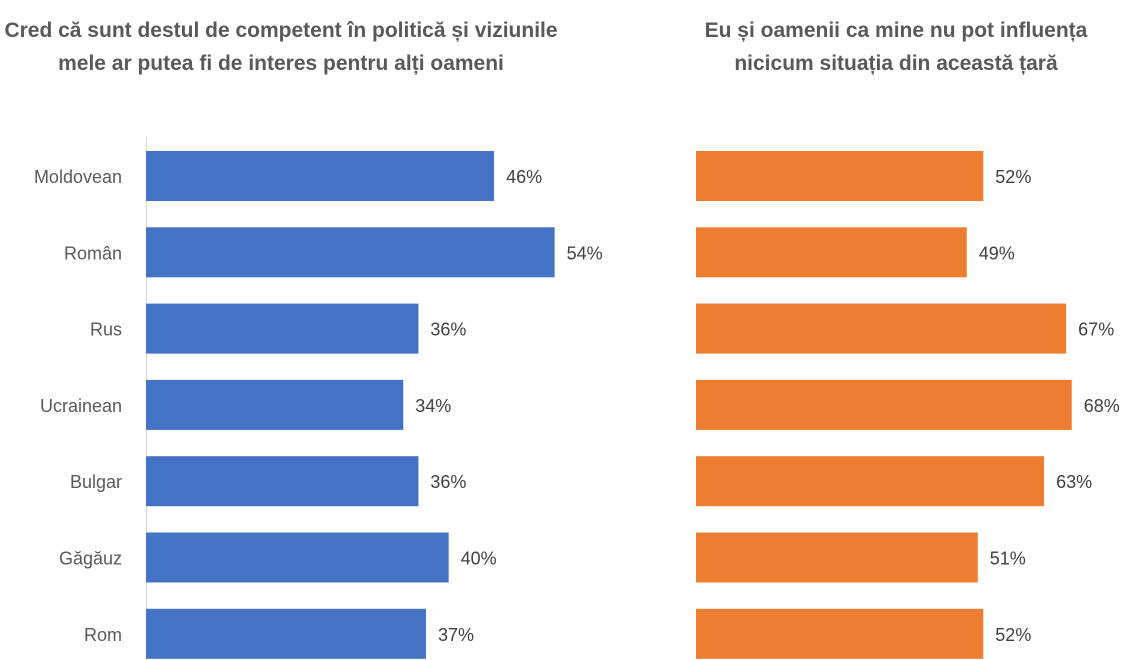  Describe the element at coordinates (106, 330) in the screenshot. I see `category-label-3: Rus` at that location.